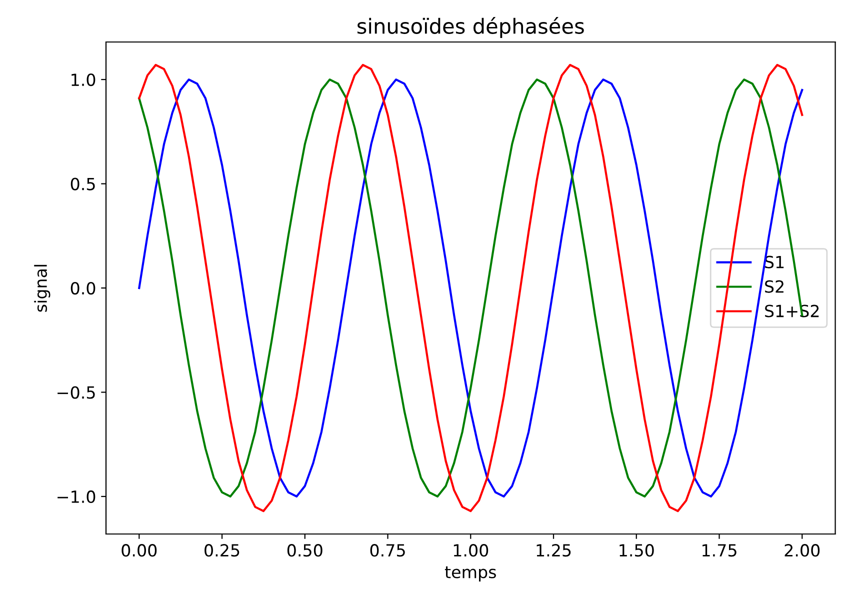  Describe the element at coordinates (637, 550) in the screenshot. I see `x-tick-label: 1.50` at that location.